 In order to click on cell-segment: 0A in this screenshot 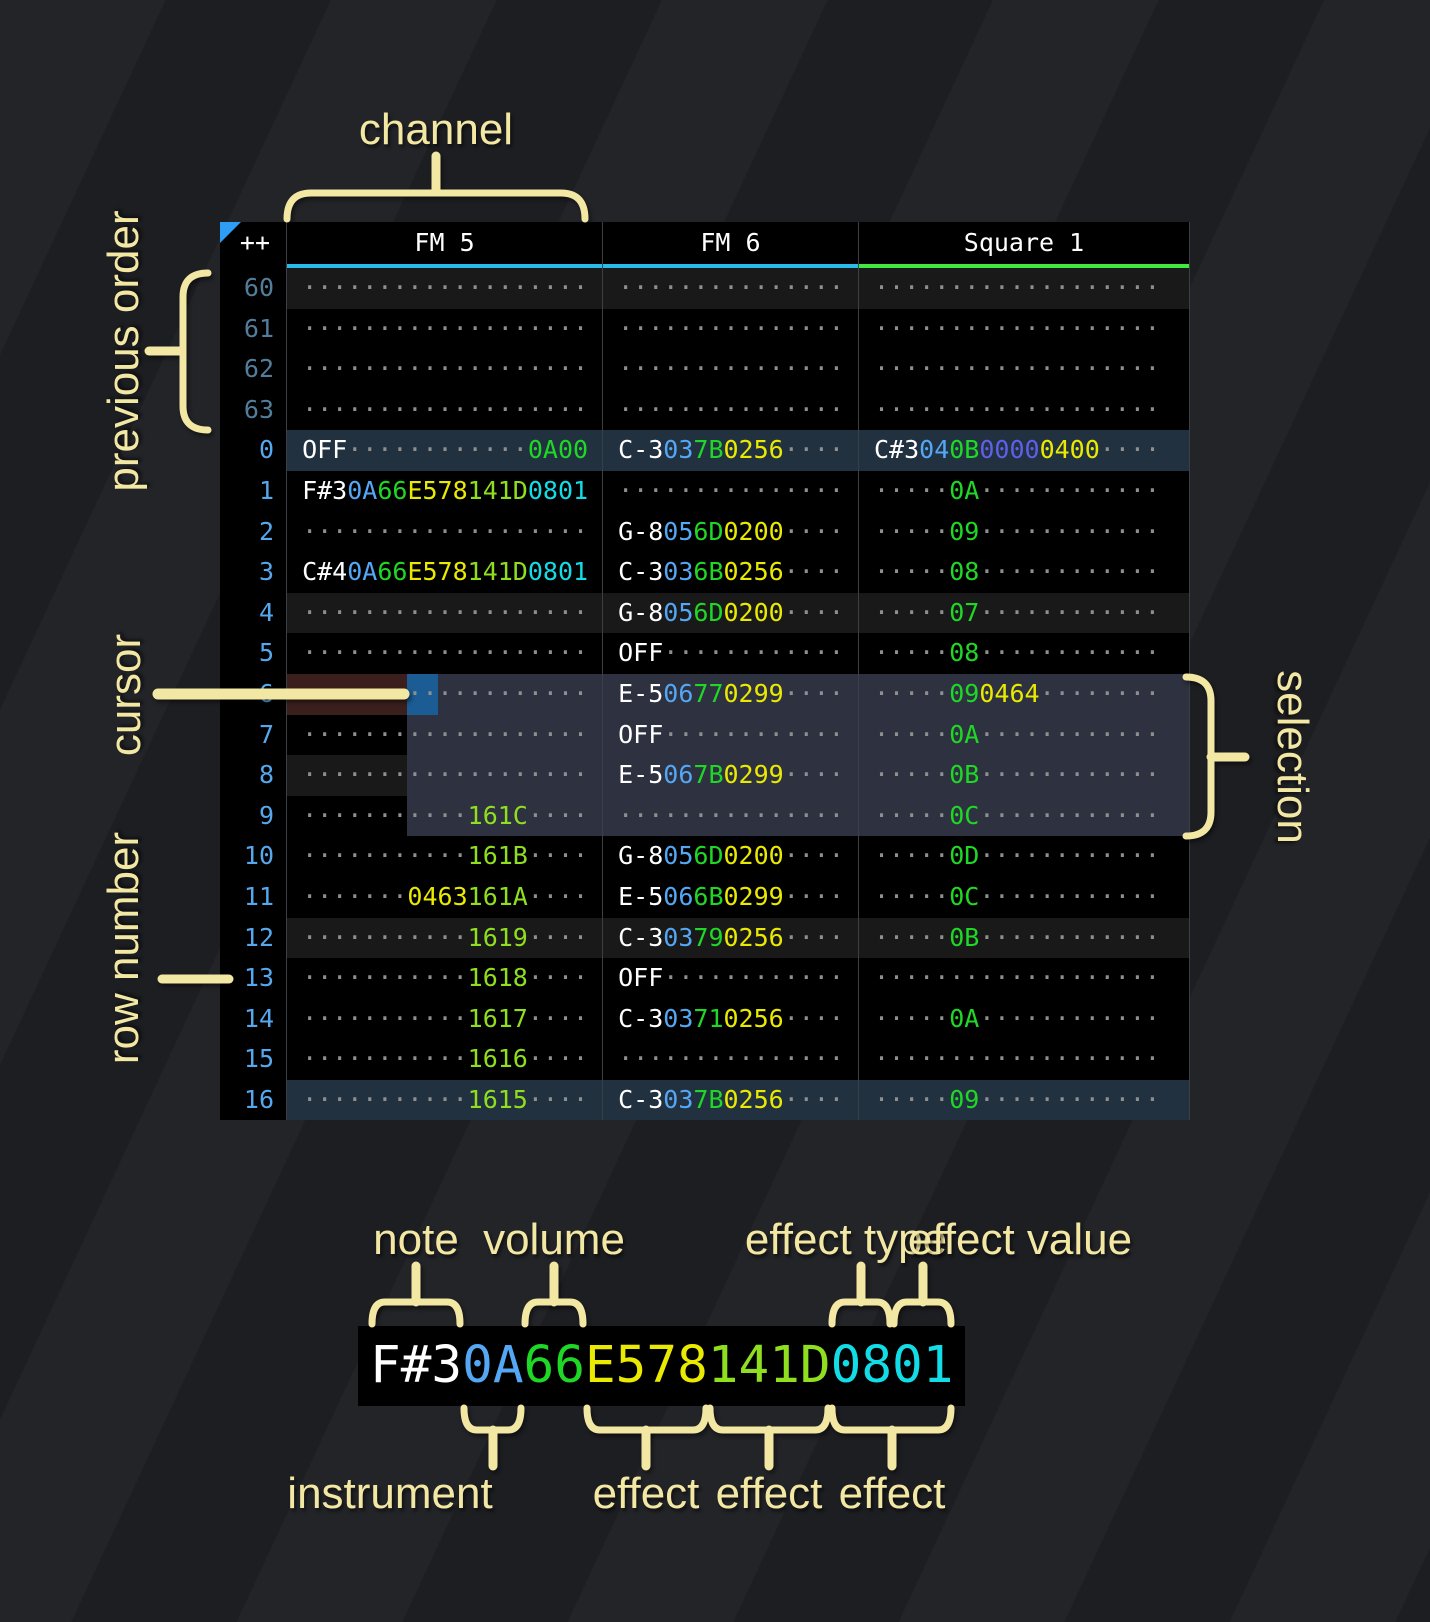, I will do `click(964, 735)`.